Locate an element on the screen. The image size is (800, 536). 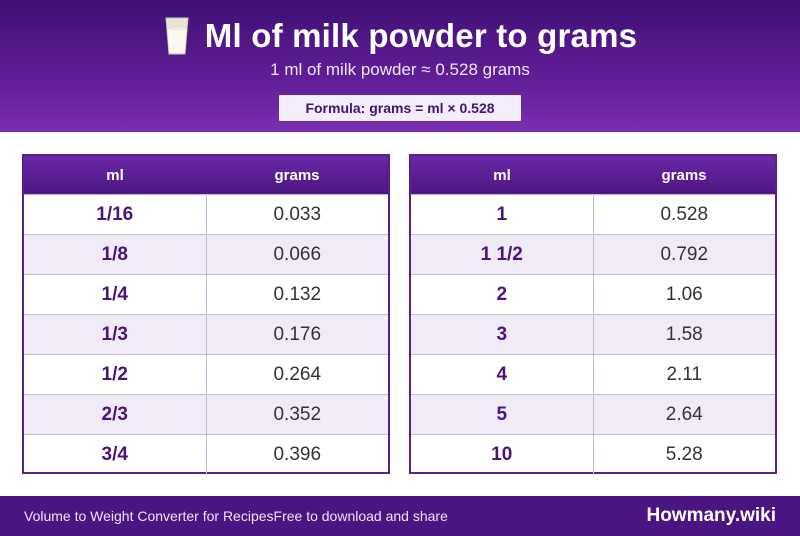
table-row: 5 2.64 is located at coordinates (593, 414).